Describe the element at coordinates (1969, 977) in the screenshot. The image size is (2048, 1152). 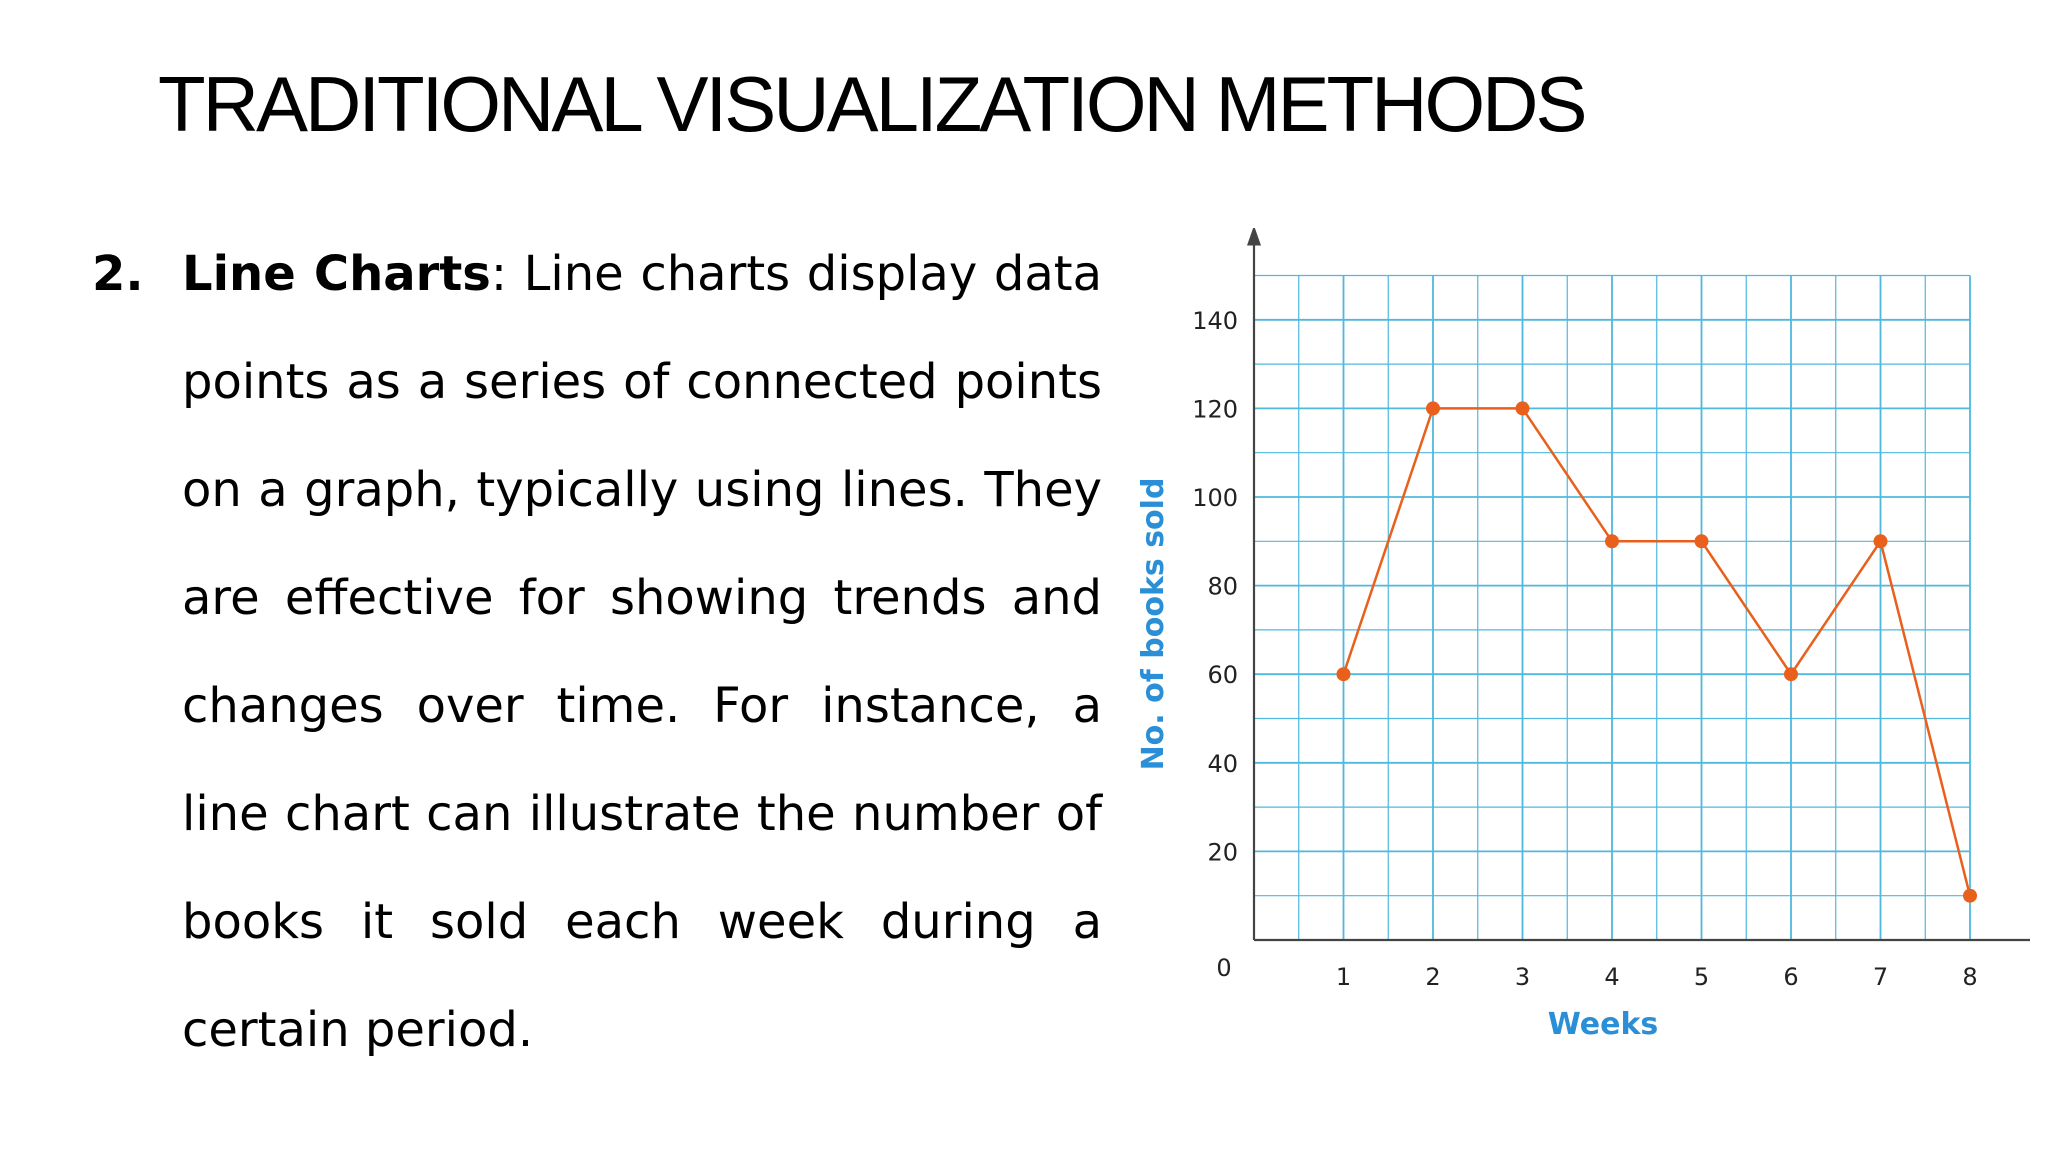
I see `x-tick-label: 8` at that location.